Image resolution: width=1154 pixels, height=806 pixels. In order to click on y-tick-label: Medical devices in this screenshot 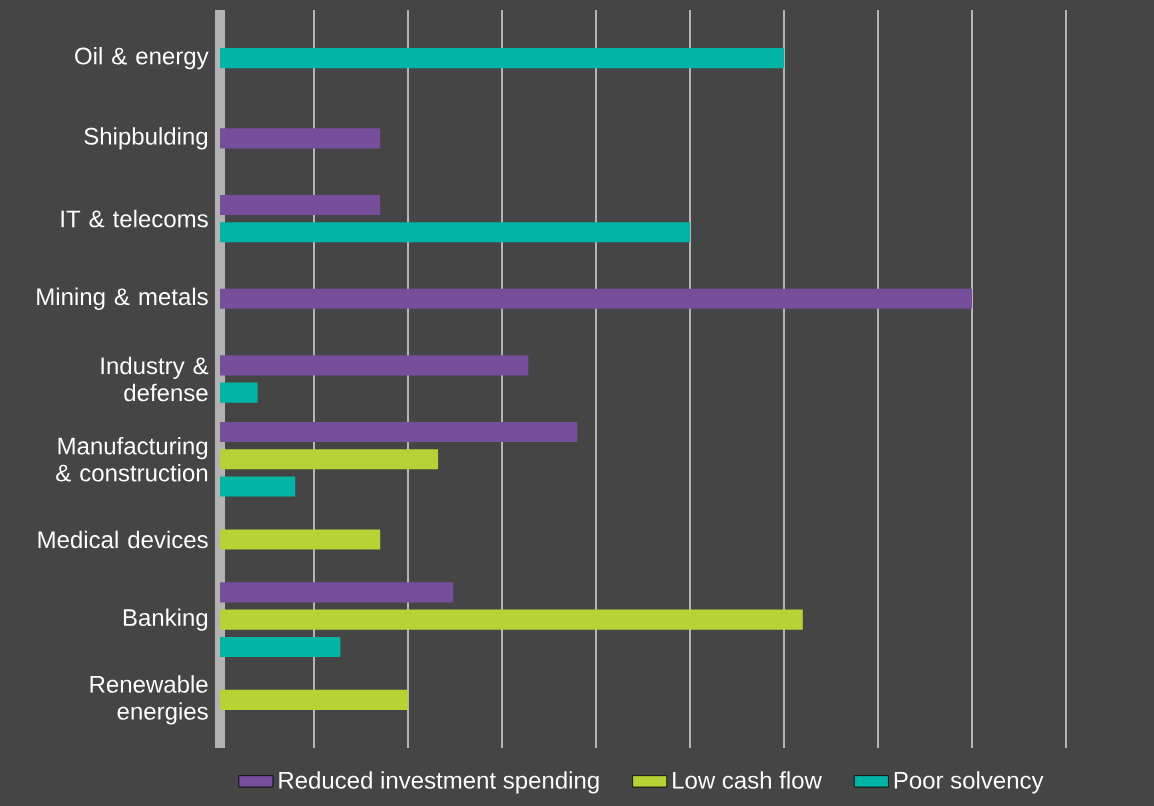, I will do `click(123, 539)`.